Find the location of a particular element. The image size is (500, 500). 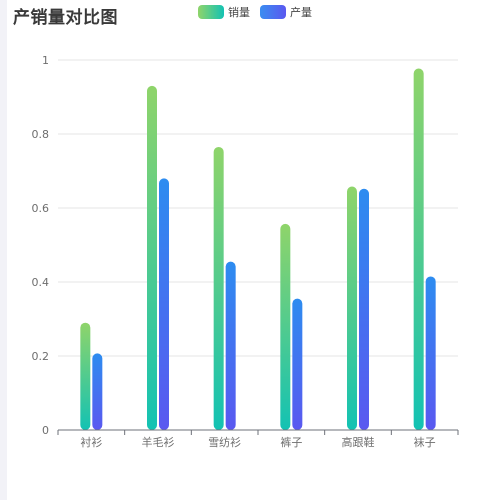

legend-item-production: 产量 is located at coordinates (286, 12).